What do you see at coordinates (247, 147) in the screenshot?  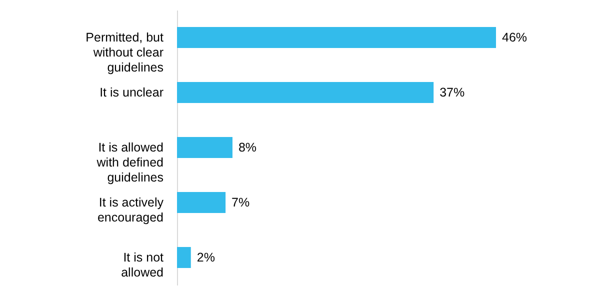 I see `data-label: 8%` at bounding box center [247, 147].